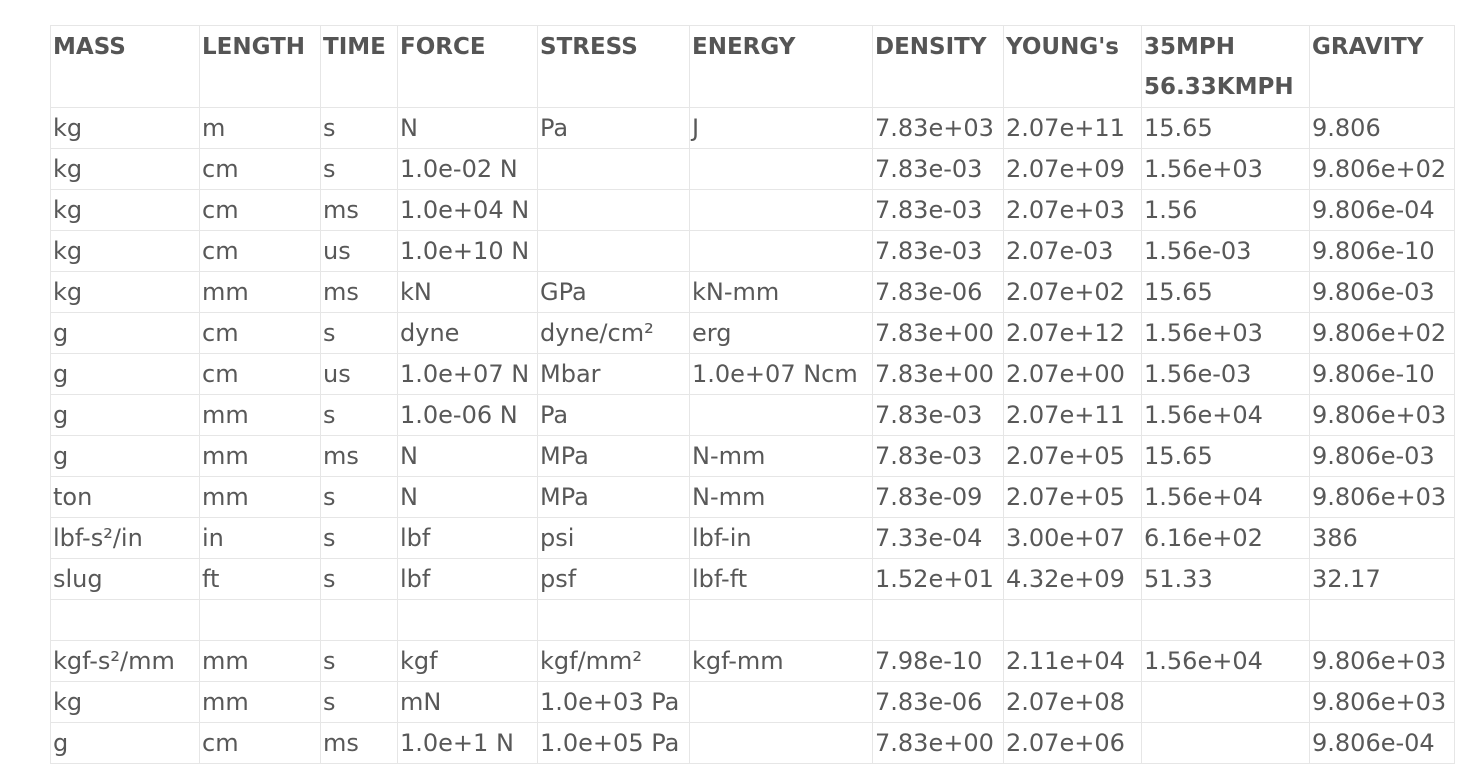 Image resolution: width=1468 pixels, height=776 pixels. What do you see at coordinates (1382, 210) in the screenshot?
I see `table-cell: 9.806e-04` at bounding box center [1382, 210].